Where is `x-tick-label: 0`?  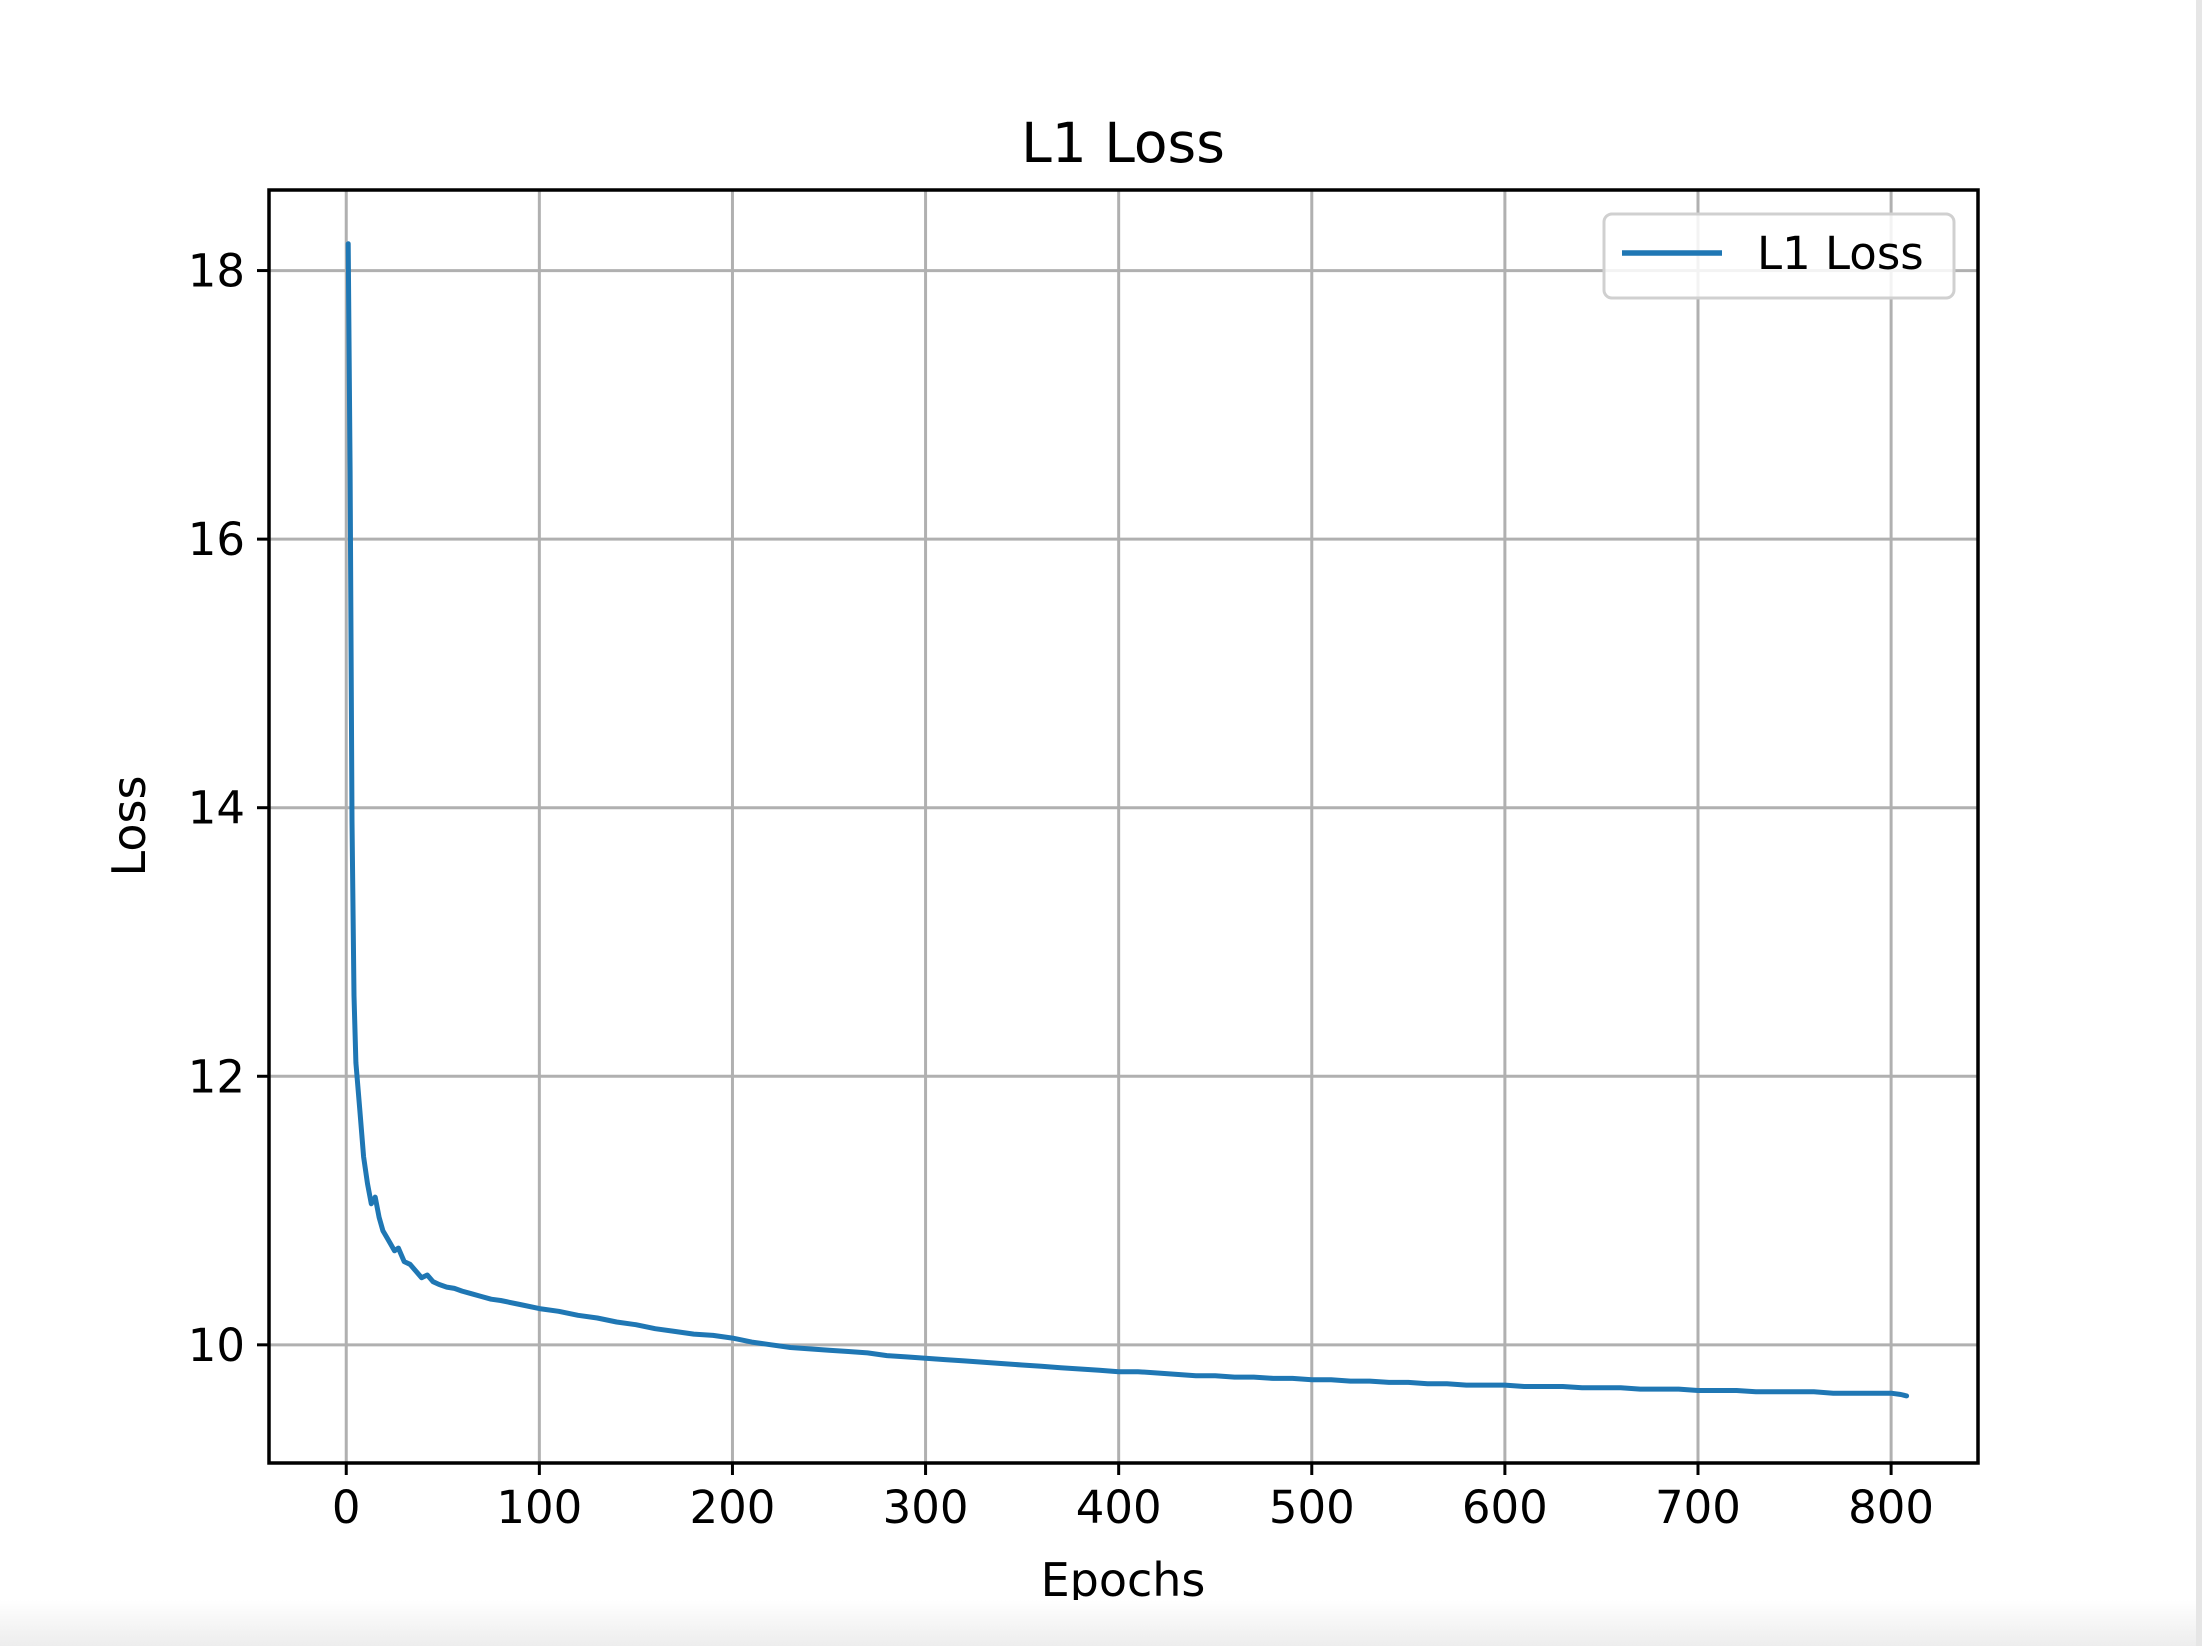 x-tick-label: 0 is located at coordinates (346, 1507).